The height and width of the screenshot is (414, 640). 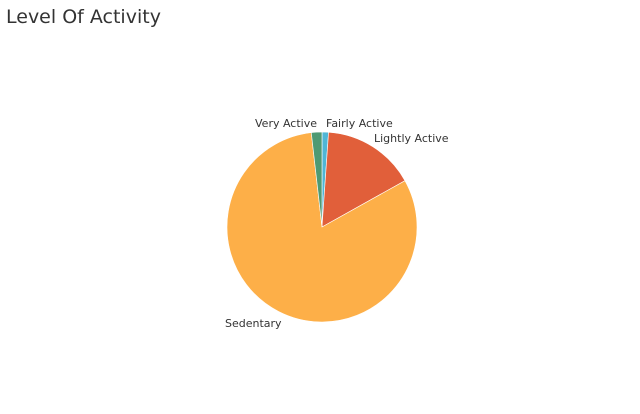 What do you see at coordinates (316, 179) in the screenshot?
I see `pie-slice-very-active` at bounding box center [316, 179].